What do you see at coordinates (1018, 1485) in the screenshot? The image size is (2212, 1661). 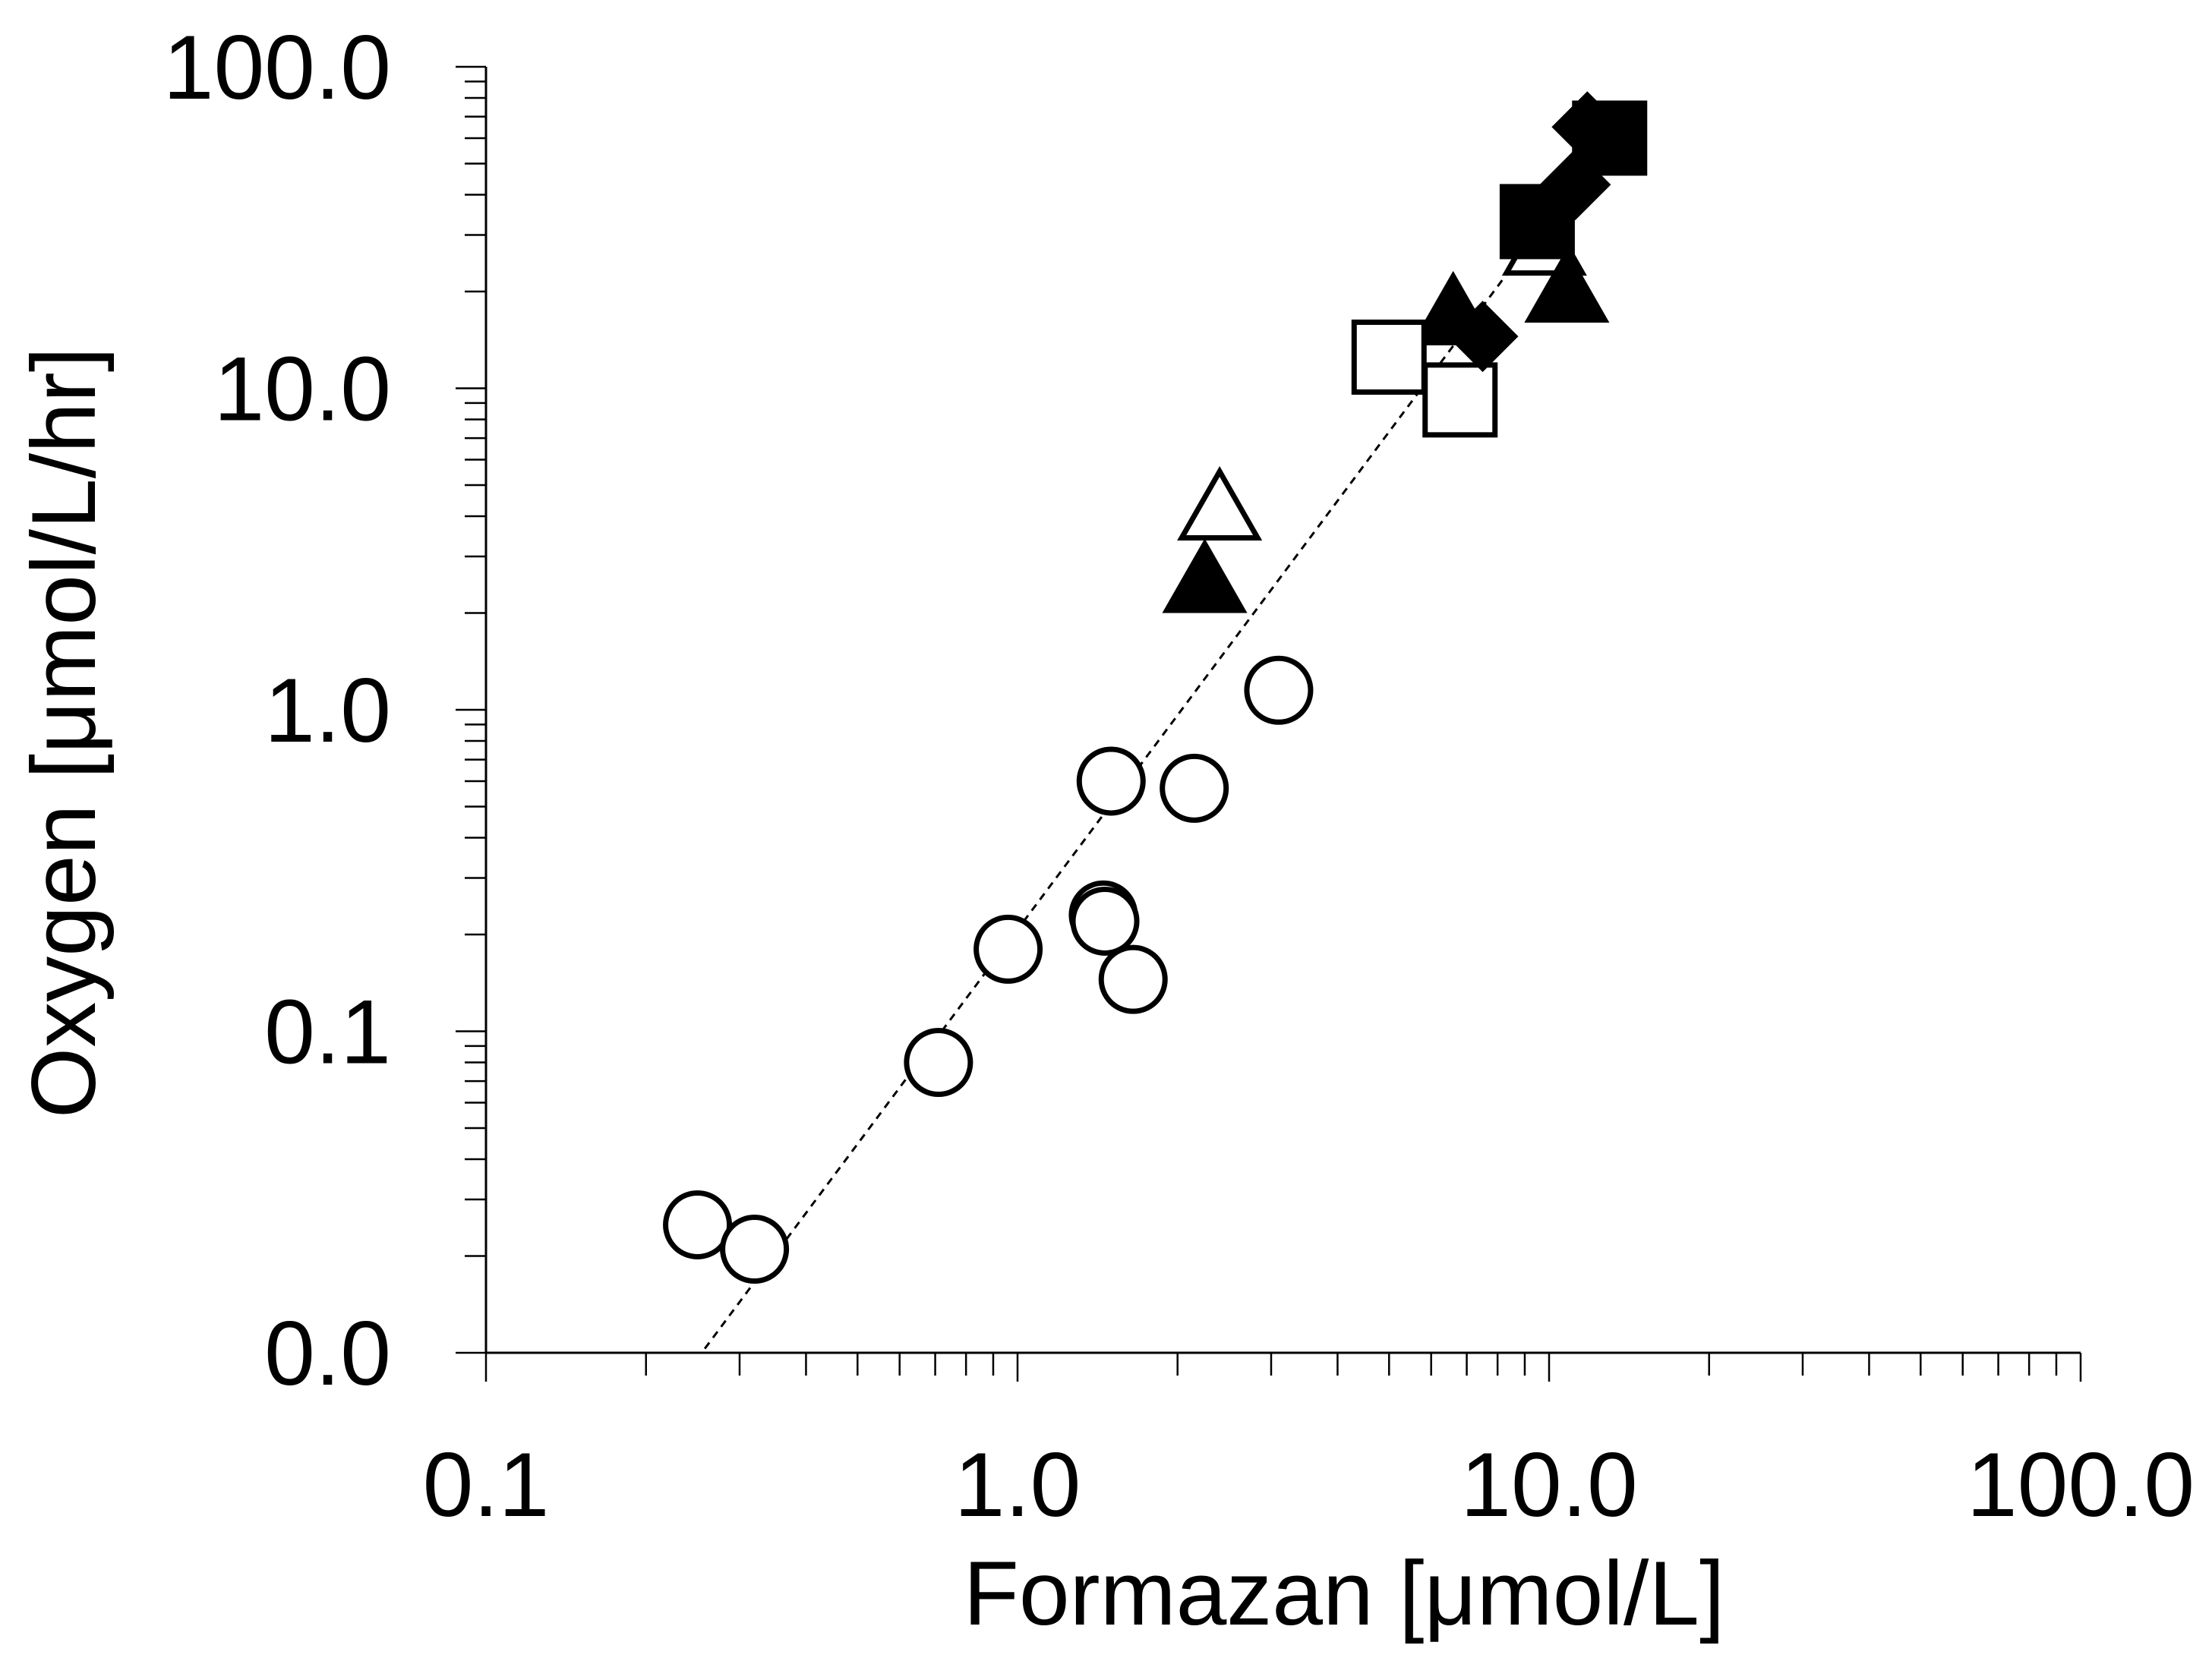 I see `x-tick-label: 1.0` at bounding box center [1018, 1485].